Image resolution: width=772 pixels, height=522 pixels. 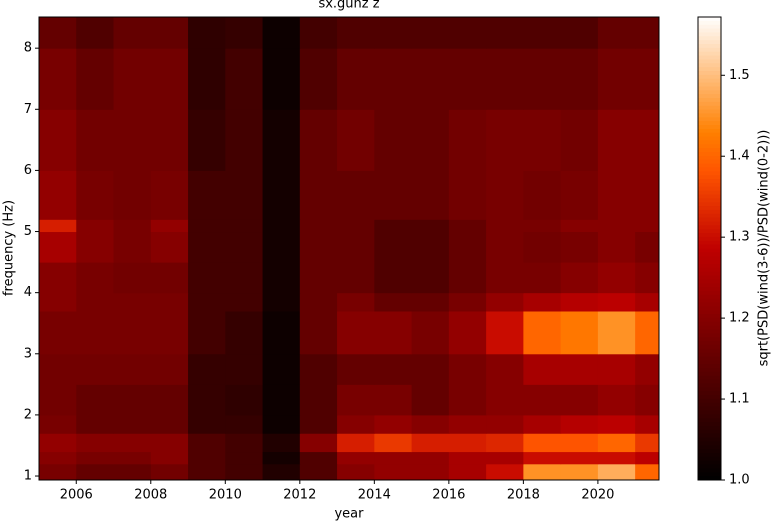 What do you see at coordinates (739, 480) in the screenshot?
I see `colorbar-tick-label: 1.0` at bounding box center [739, 480].